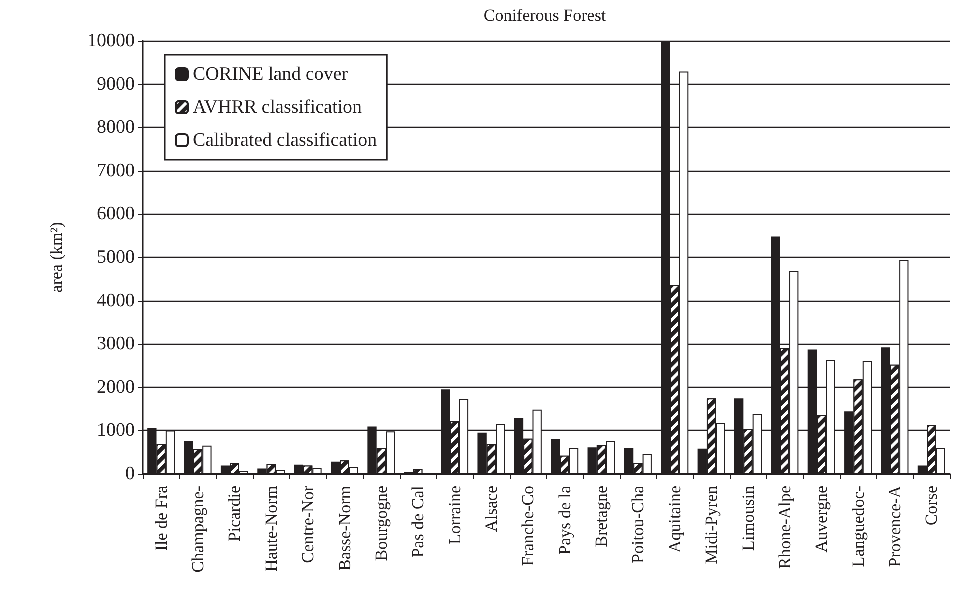 This screenshot has width=964, height=600. What do you see at coordinates (234, 514) in the screenshot?
I see `x-tick-label: Picardie` at bounding box center [234, 514].